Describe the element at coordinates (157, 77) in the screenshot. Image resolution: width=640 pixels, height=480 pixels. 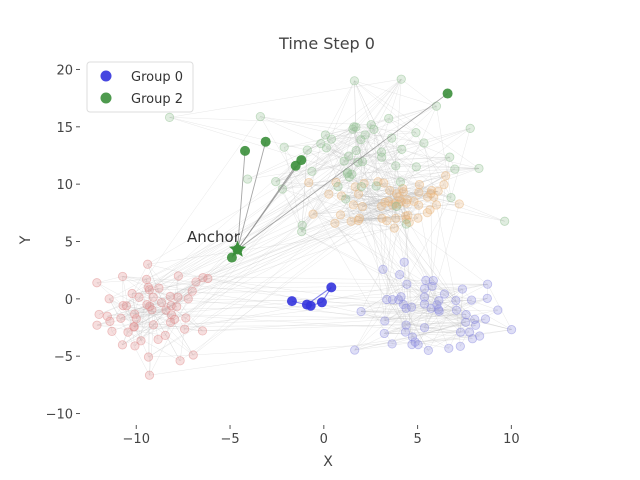
I see `legend-label: Group 0` at that location.